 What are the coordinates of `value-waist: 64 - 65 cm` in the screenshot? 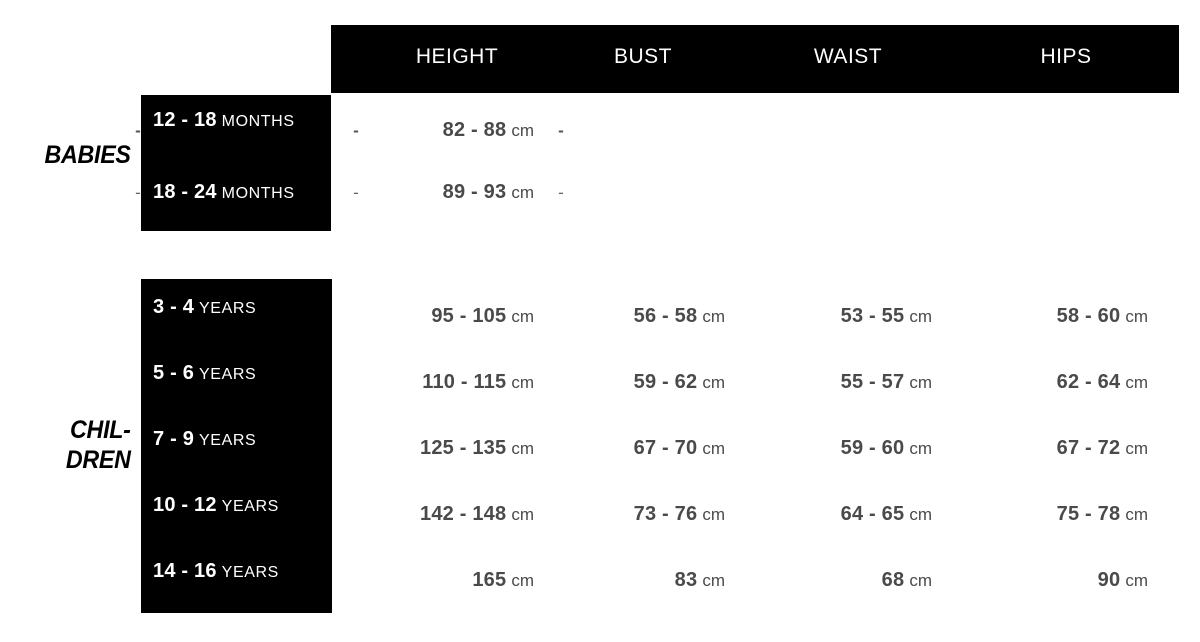 It's located at (886, 514).